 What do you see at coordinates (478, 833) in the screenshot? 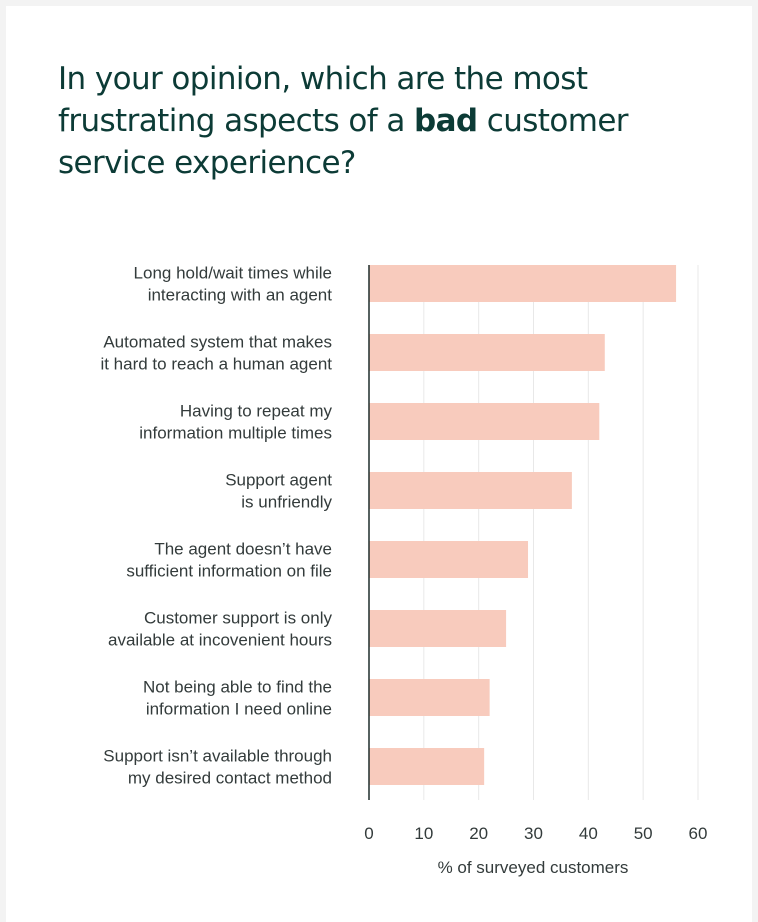
I see `x-tick-20: 20` at bounding box center [478, 833].